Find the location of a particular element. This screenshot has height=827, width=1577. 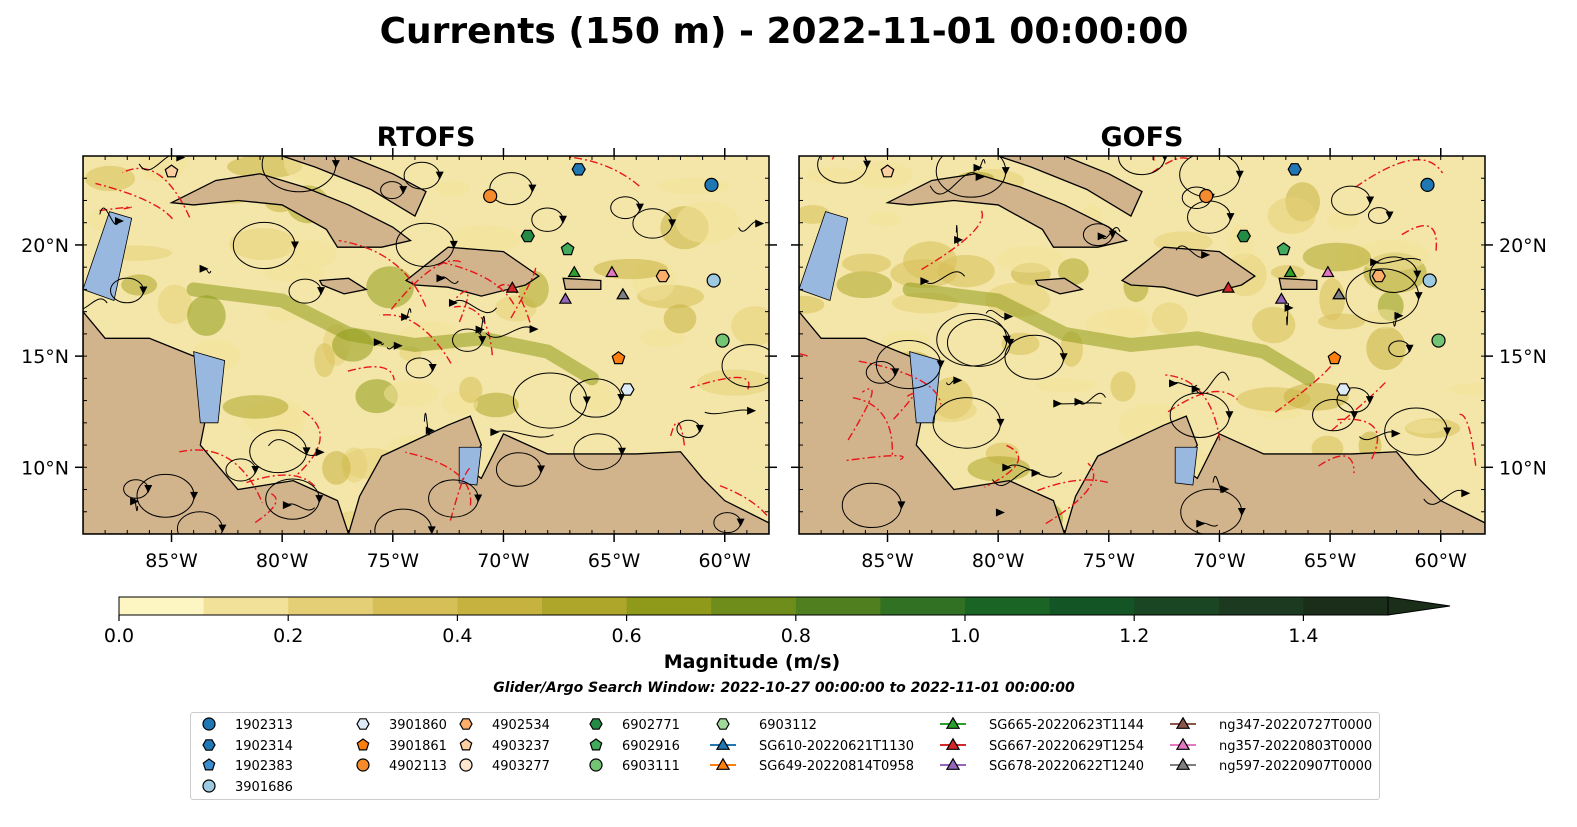

shelf-region is located at coordinates (209, 387).